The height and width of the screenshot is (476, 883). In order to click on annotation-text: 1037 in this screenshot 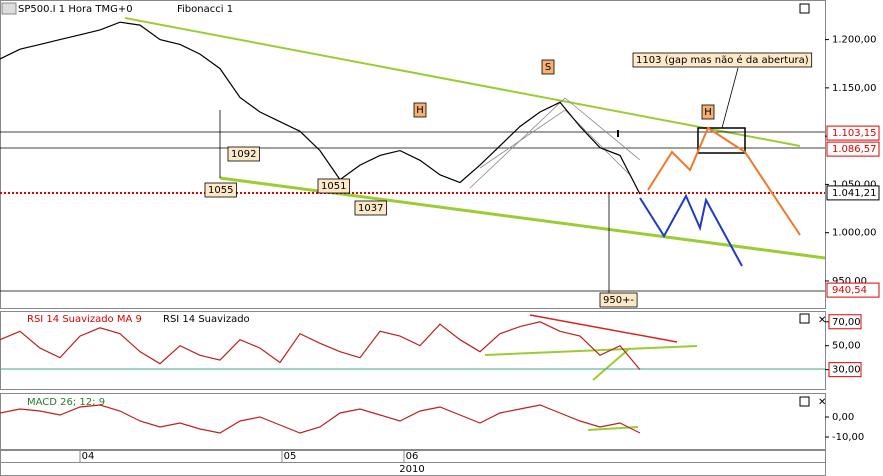, I will do `click(370, 208)`.